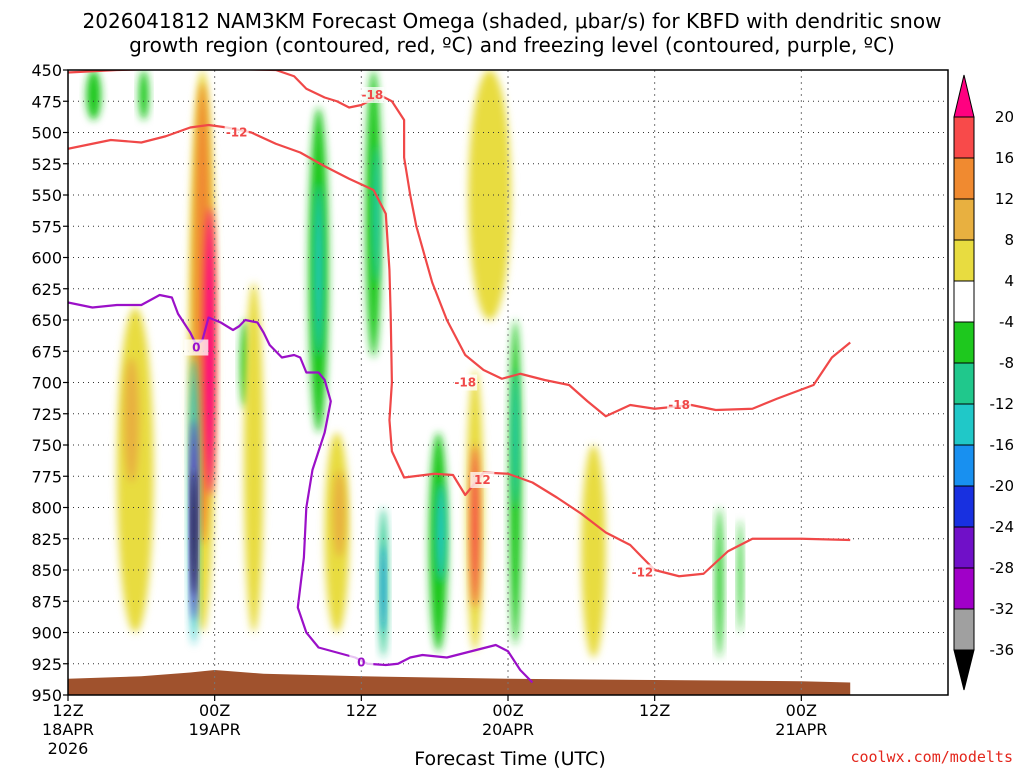 The height and width of the screenshot is (768, 1024). Describe the element at coordinates (361, 710) in the screenshot. I see `x-tick-label-2-0: 12Z` at that location.